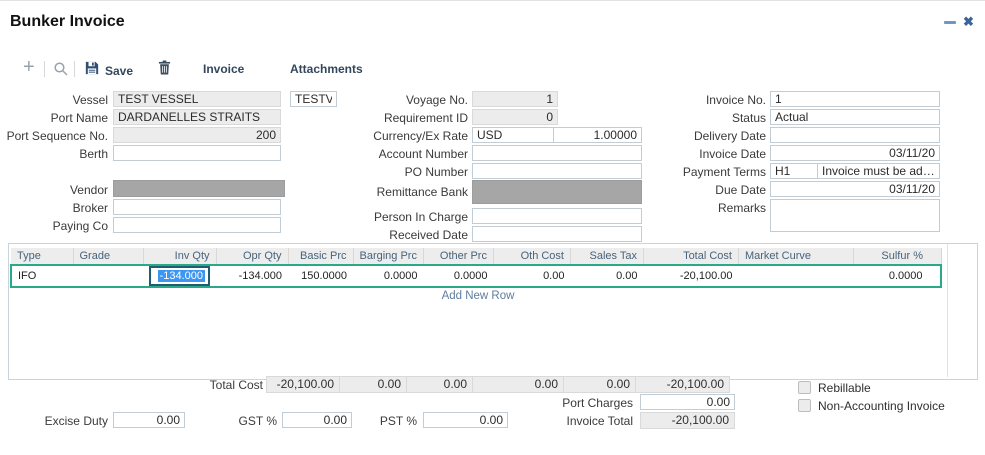  I want to click on port-name-field: DARDANELLES STRAITS, so click(197, 117).